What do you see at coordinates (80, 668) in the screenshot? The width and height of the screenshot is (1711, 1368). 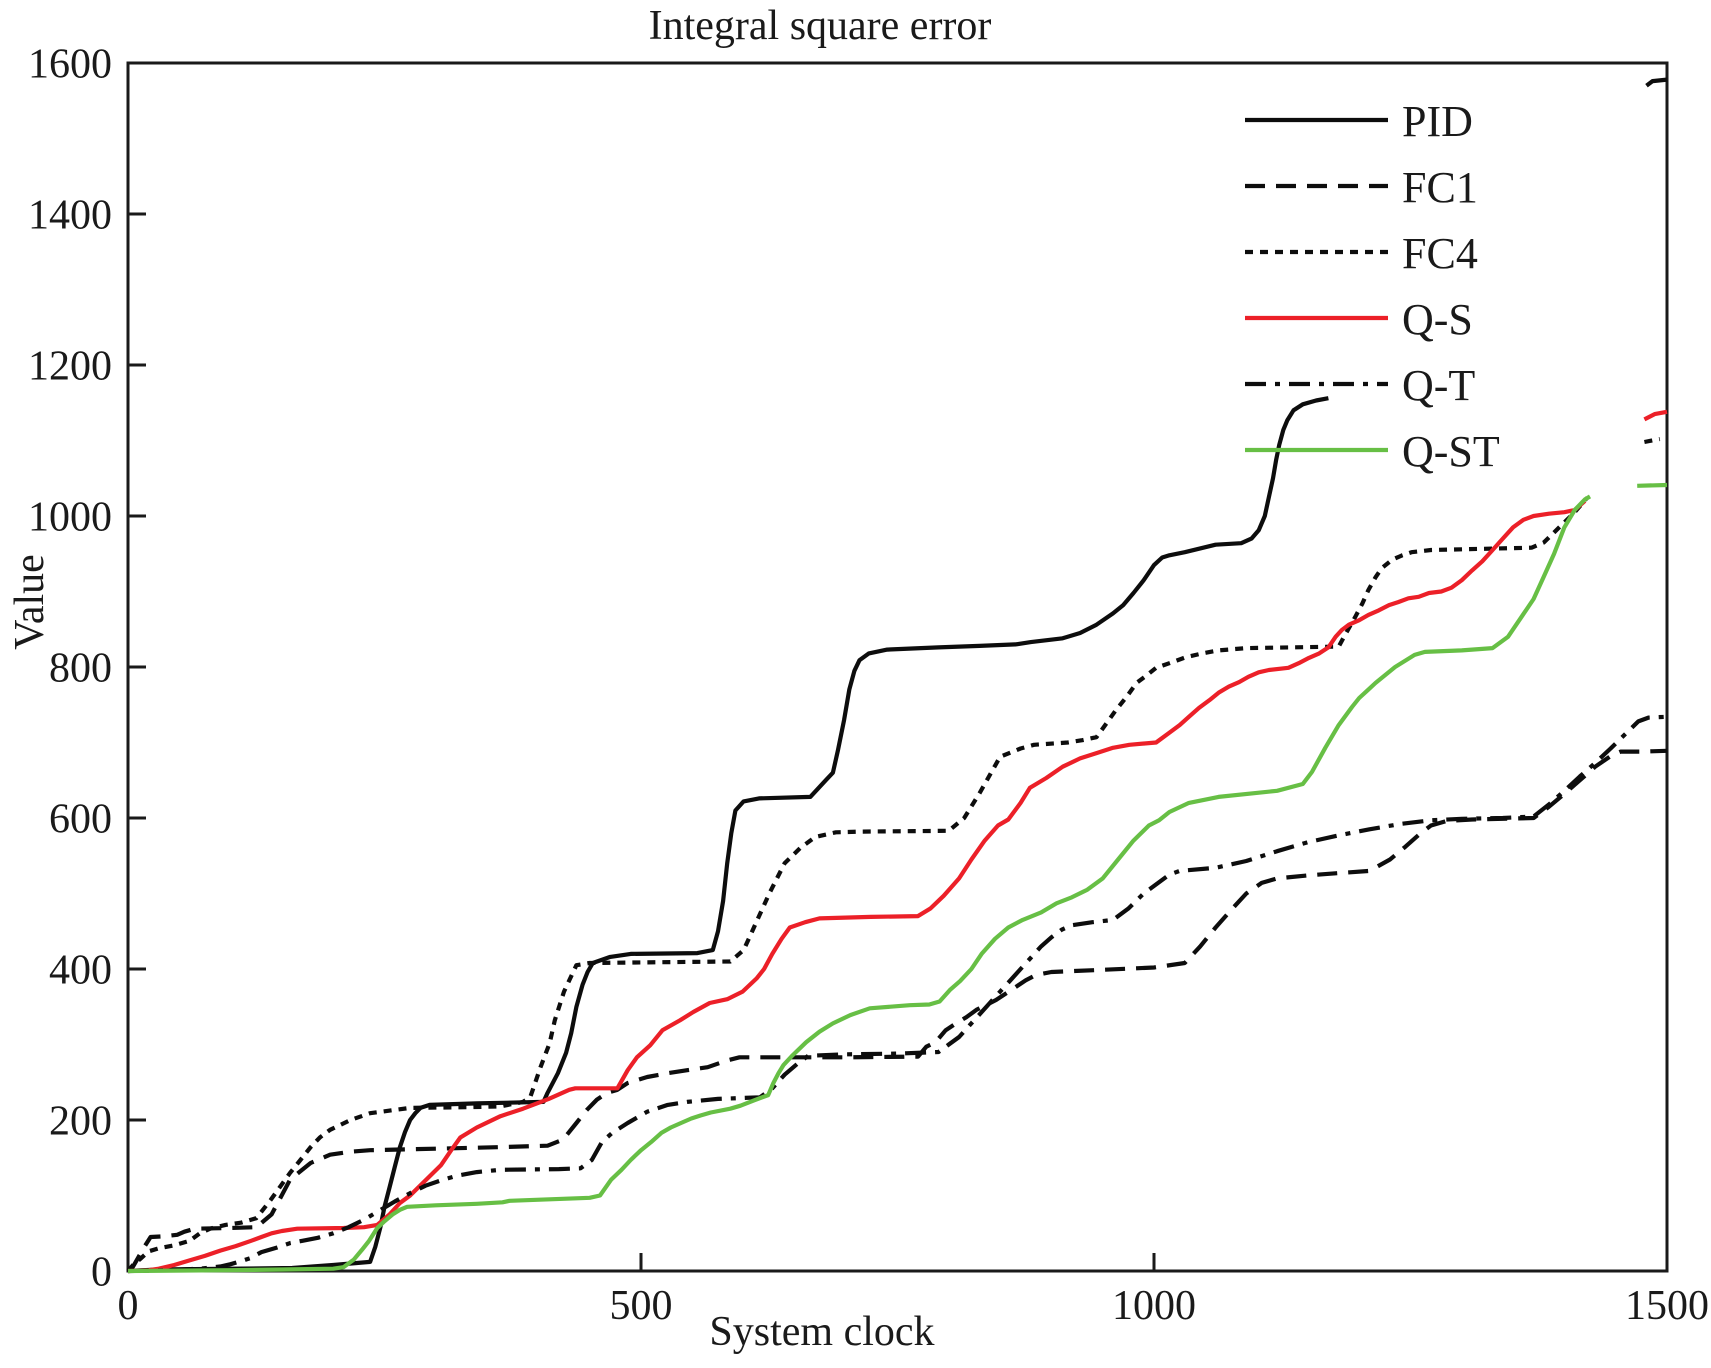 I see `y-tick-label: 800` at bounding box center [80, 668].